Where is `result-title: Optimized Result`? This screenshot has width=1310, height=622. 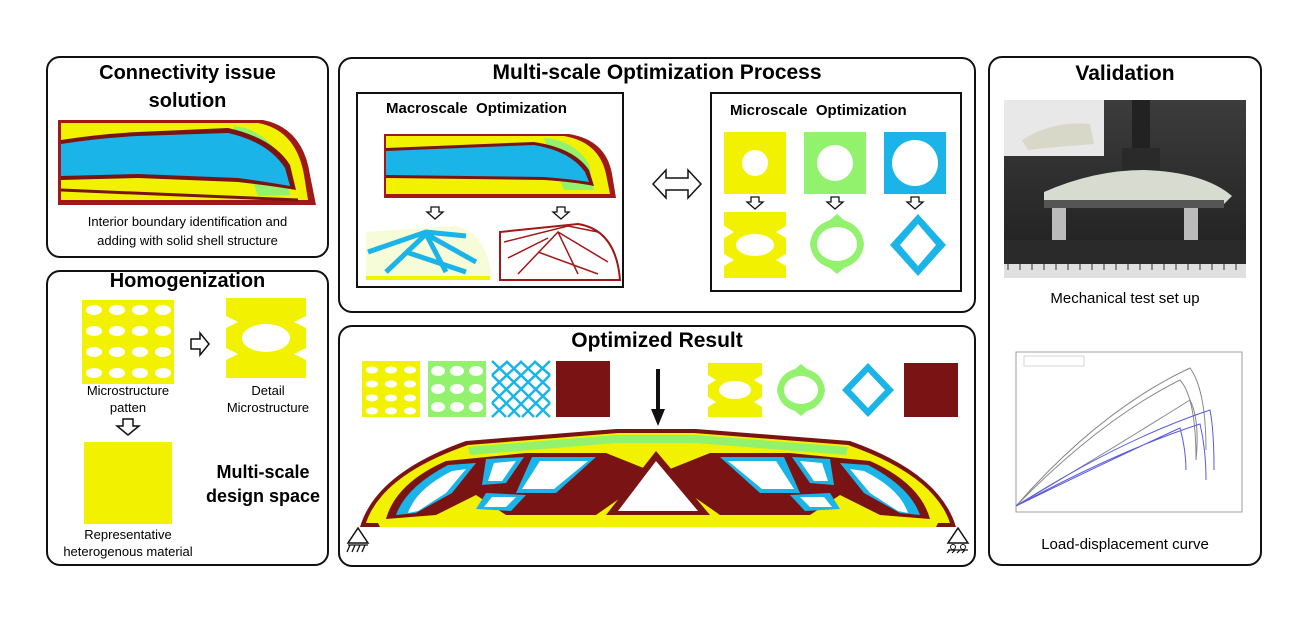
result-title: Optimized Result is located at coordinates (657, 340).